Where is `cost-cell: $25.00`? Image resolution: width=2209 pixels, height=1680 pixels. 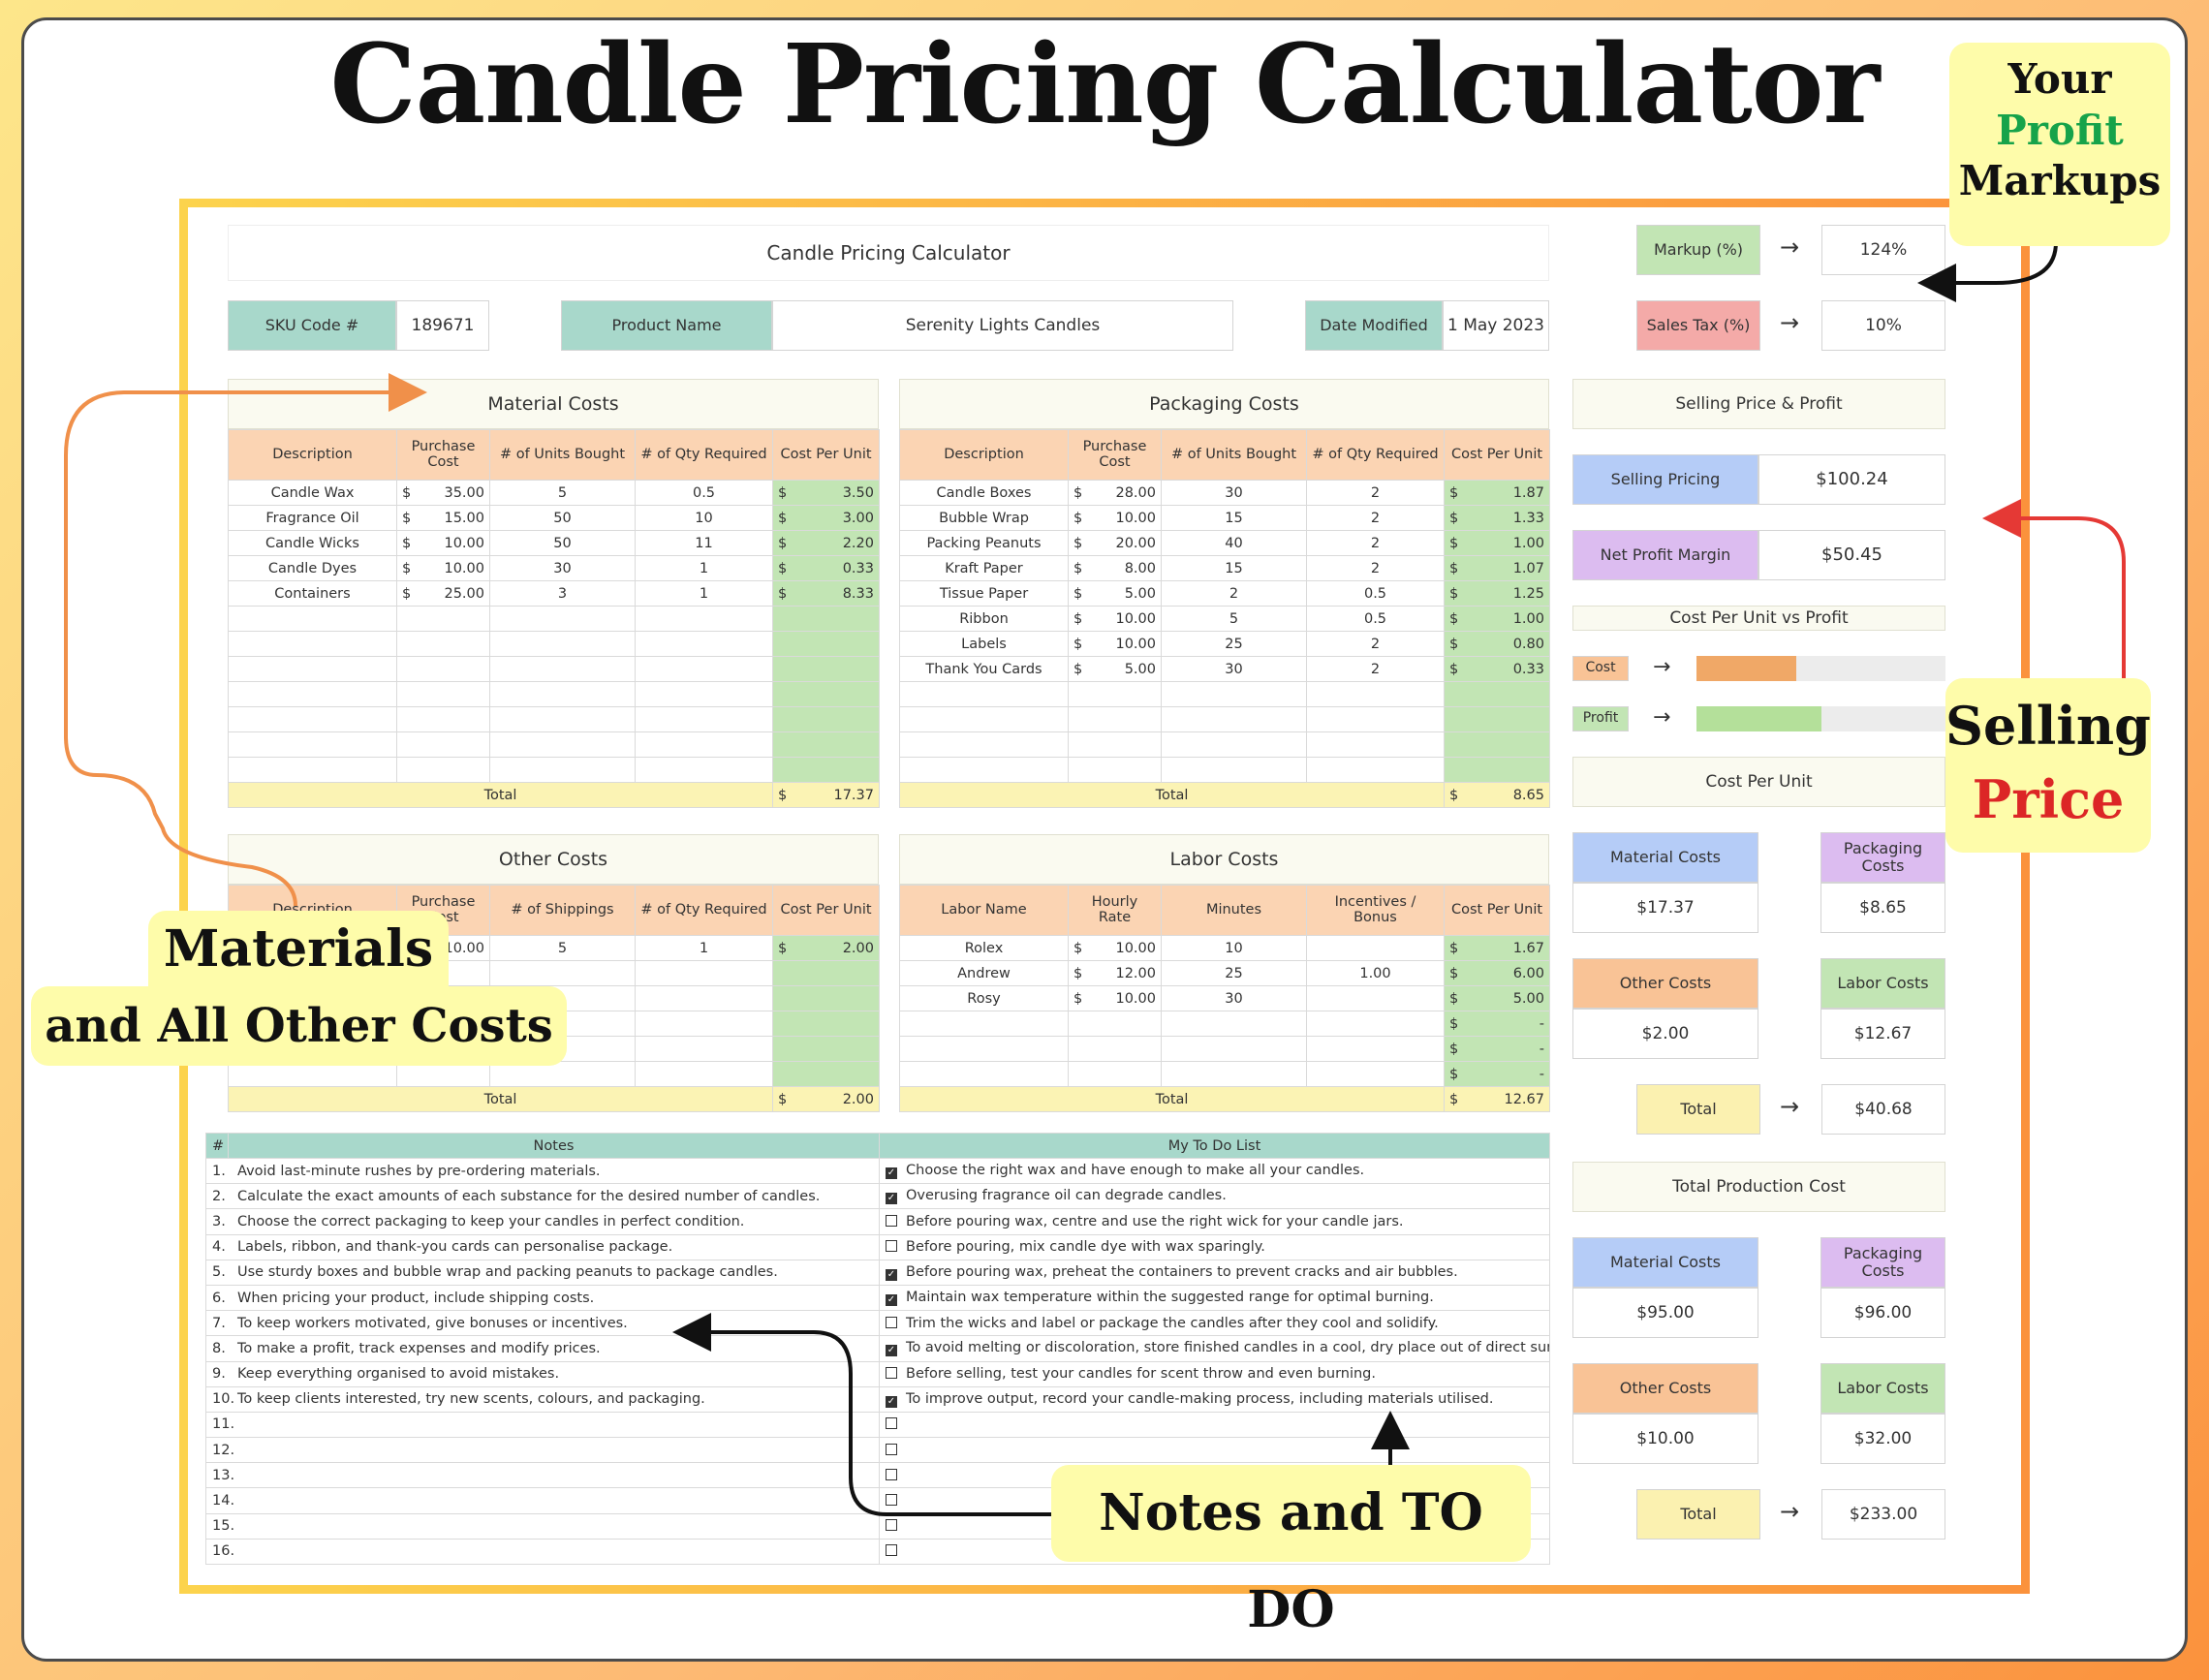 cost-cell: $25.00 is located at coordinates (443, 593).